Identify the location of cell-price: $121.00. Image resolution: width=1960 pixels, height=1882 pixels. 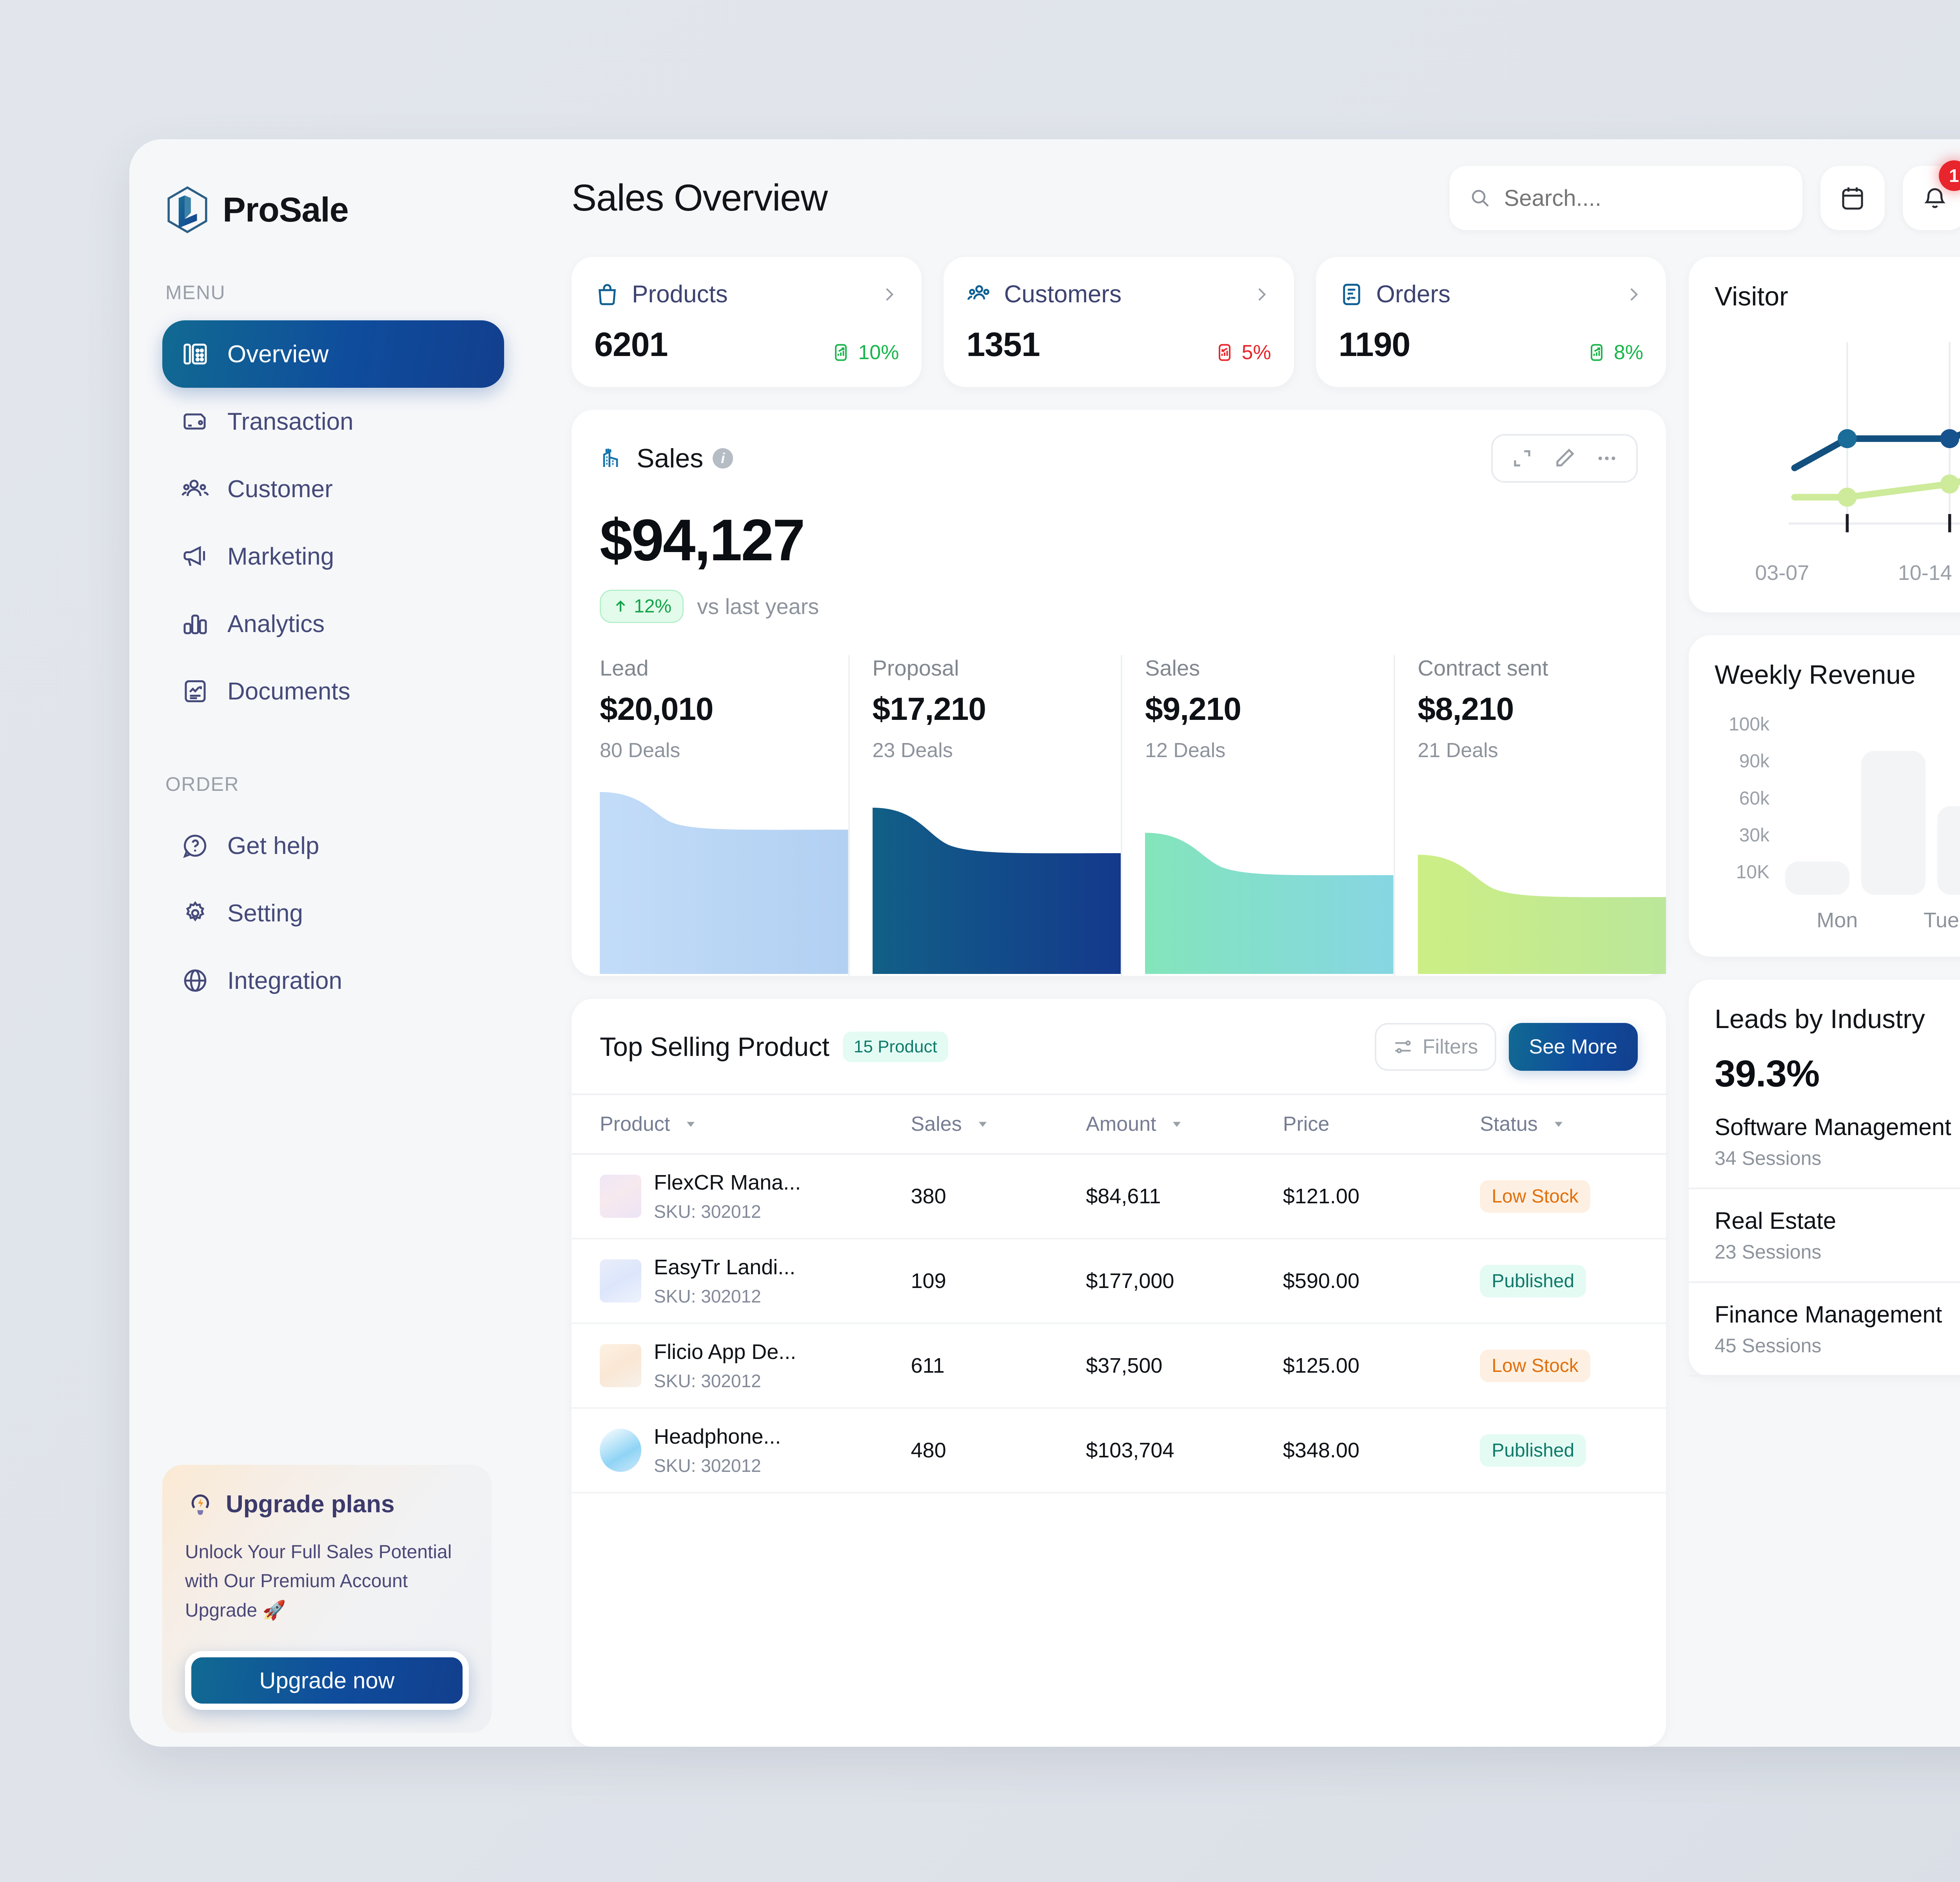
(1381, 1196).